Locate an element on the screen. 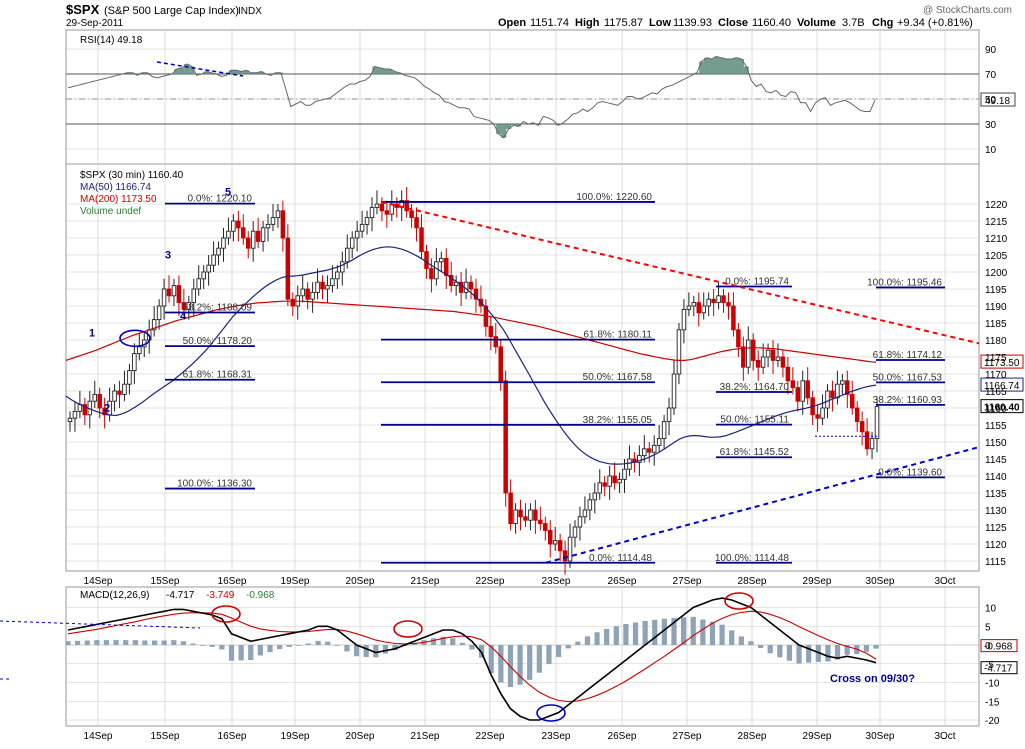 The width and height of the screenshot is (1025, 749). macd-tick-label: -5 is located at coordinates (989, 665).